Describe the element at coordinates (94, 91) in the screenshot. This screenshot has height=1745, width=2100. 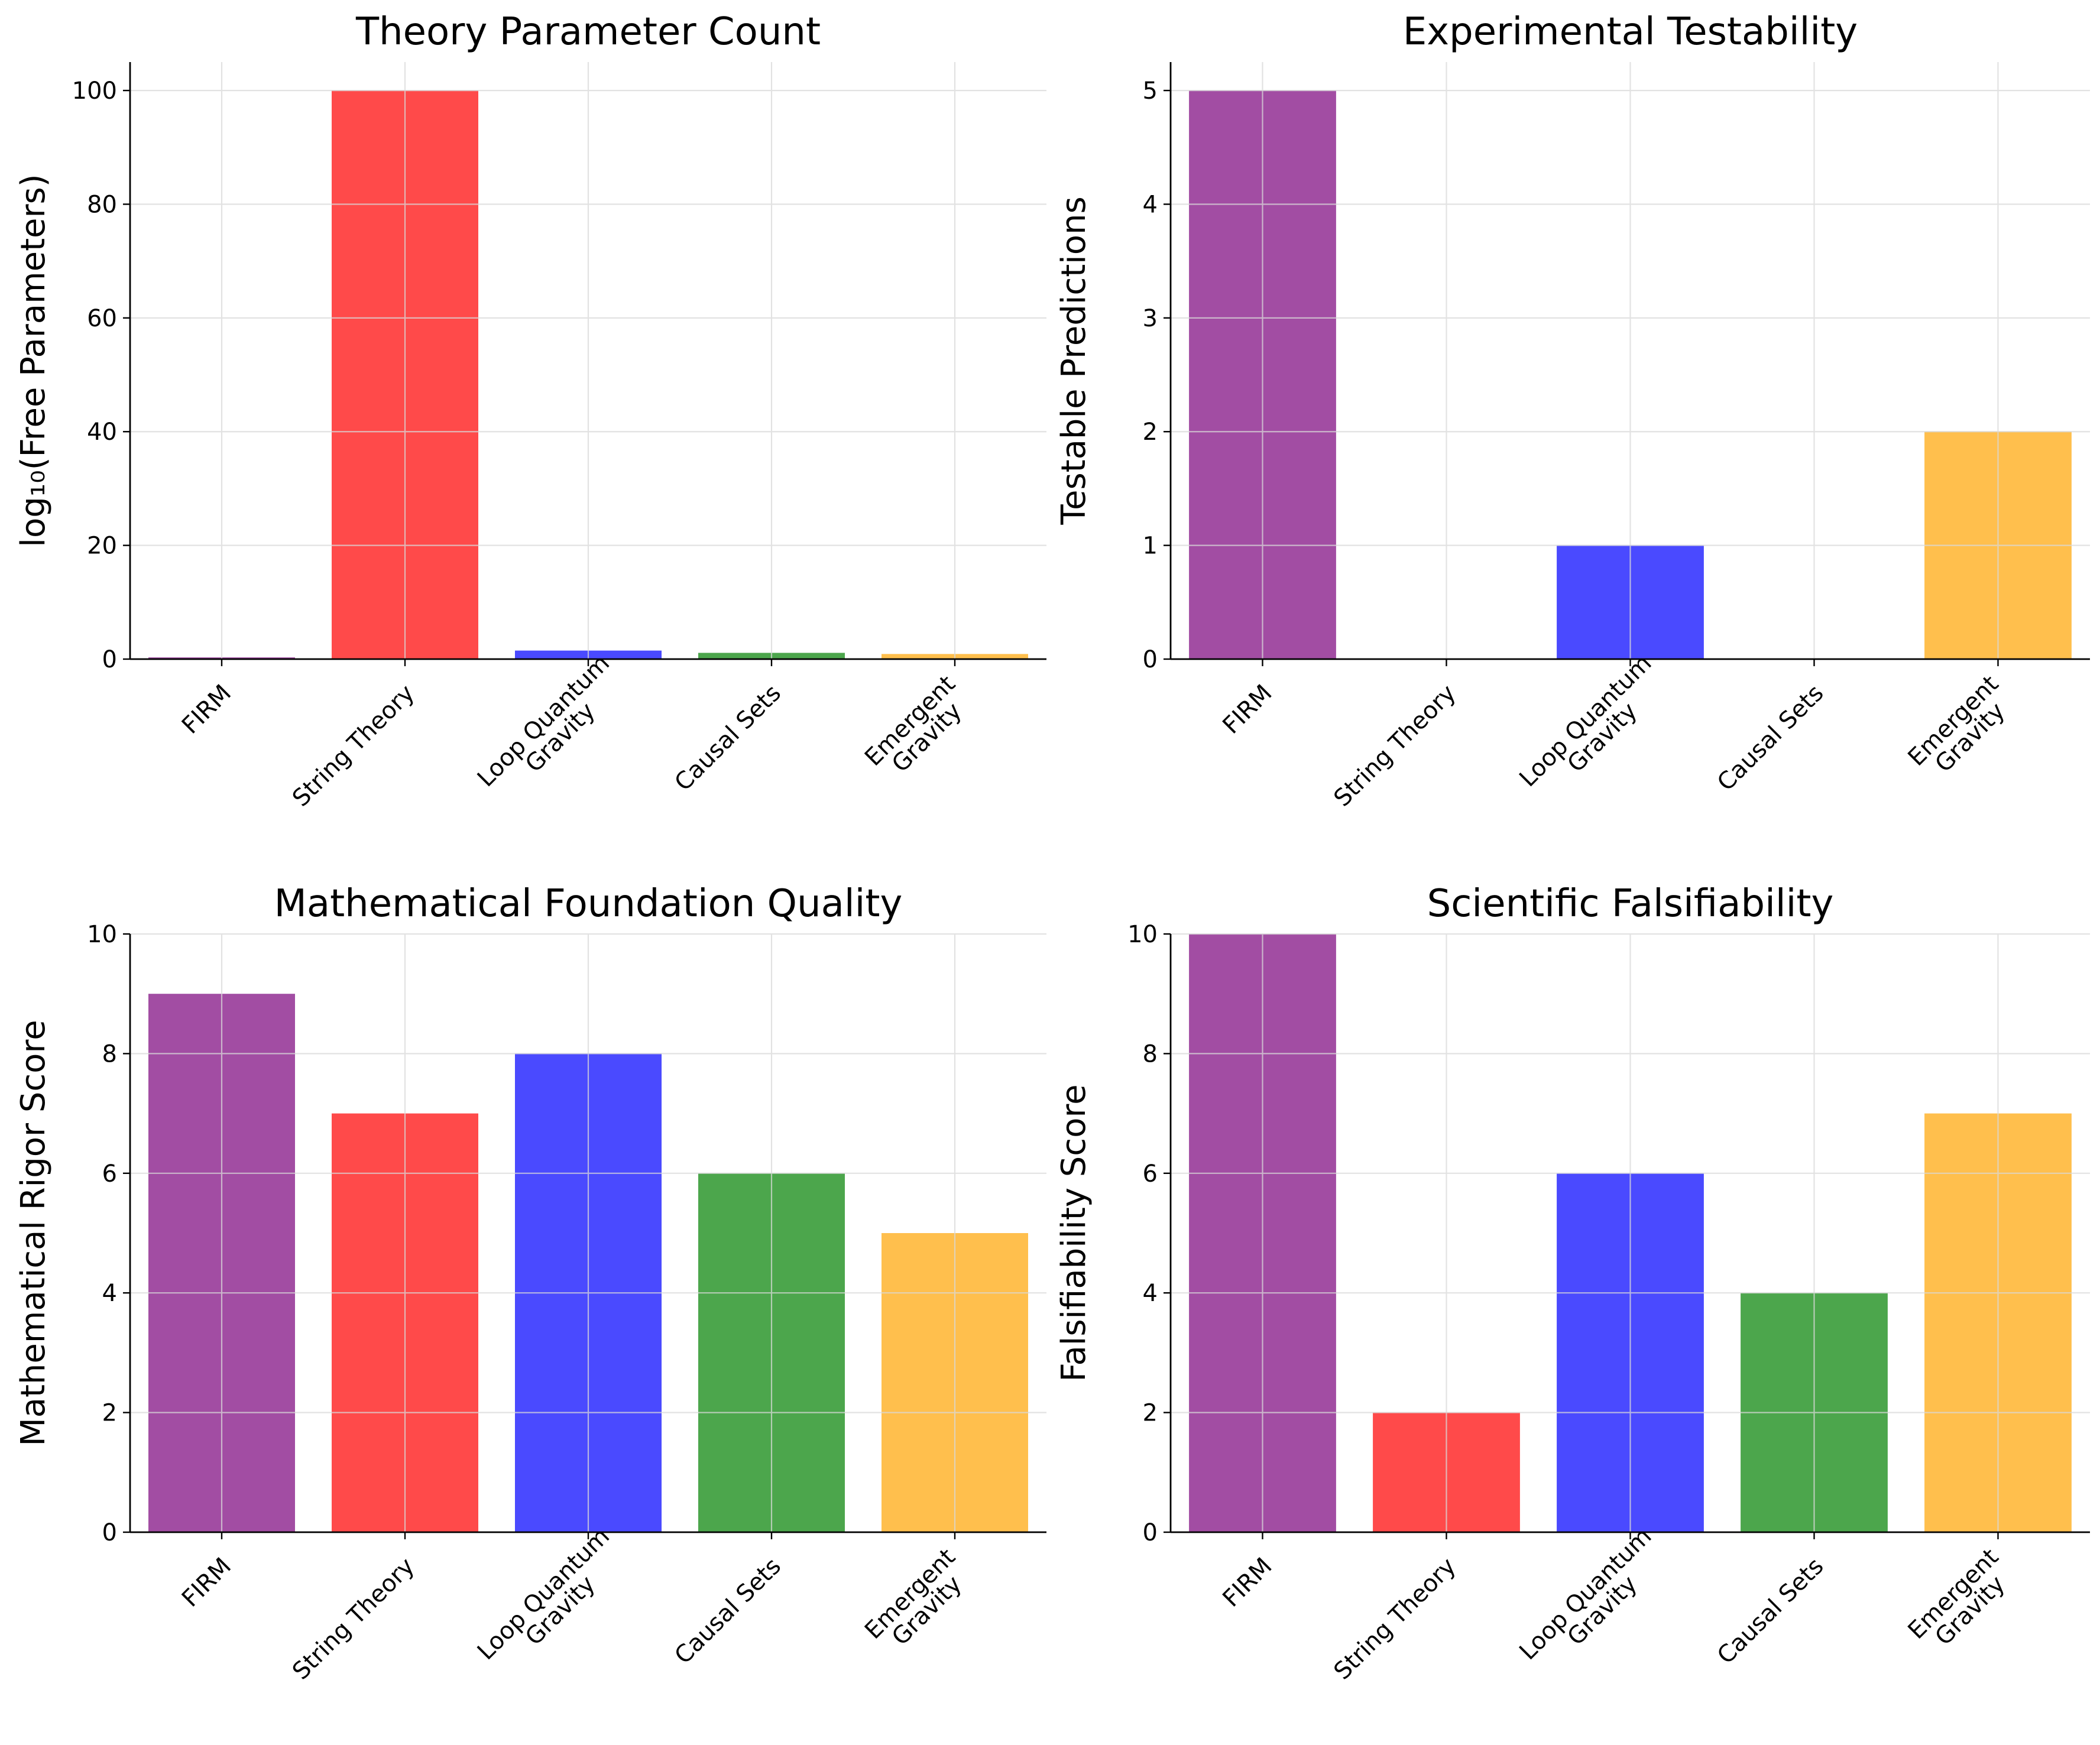
I see `y-tick-label: 100` at that location.